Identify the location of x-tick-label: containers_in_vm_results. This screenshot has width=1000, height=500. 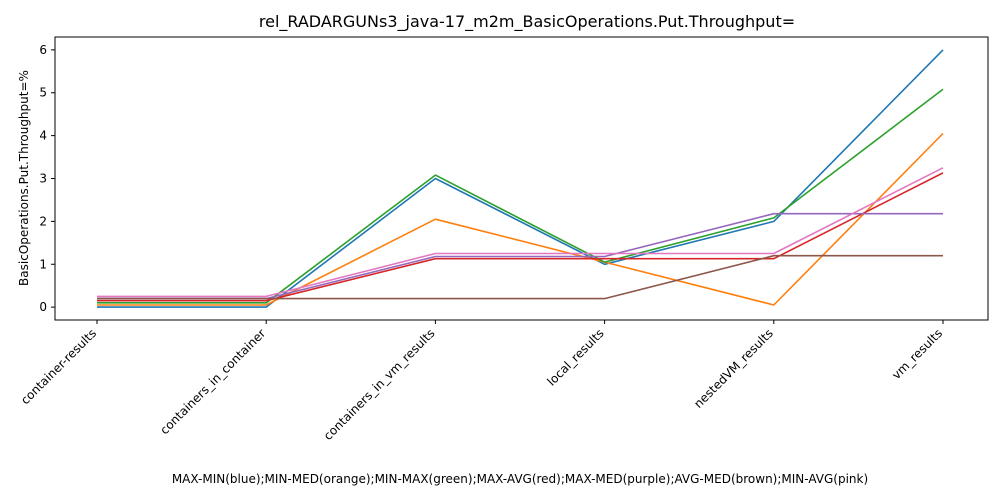
(379, 384).